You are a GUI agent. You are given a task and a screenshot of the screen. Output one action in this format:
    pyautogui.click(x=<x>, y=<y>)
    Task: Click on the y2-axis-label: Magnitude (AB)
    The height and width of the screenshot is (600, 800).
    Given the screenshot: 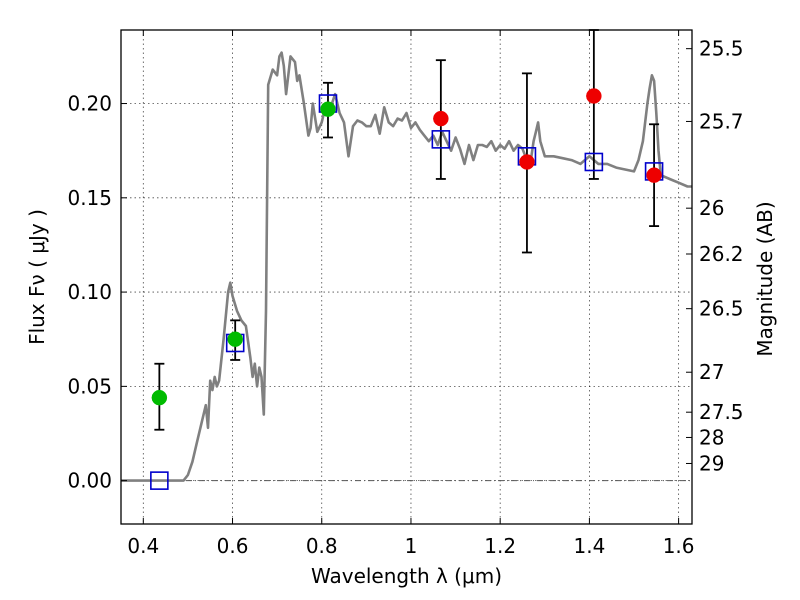 What is the action you would take?
    pyautogui.click(x=765, y=278)
    